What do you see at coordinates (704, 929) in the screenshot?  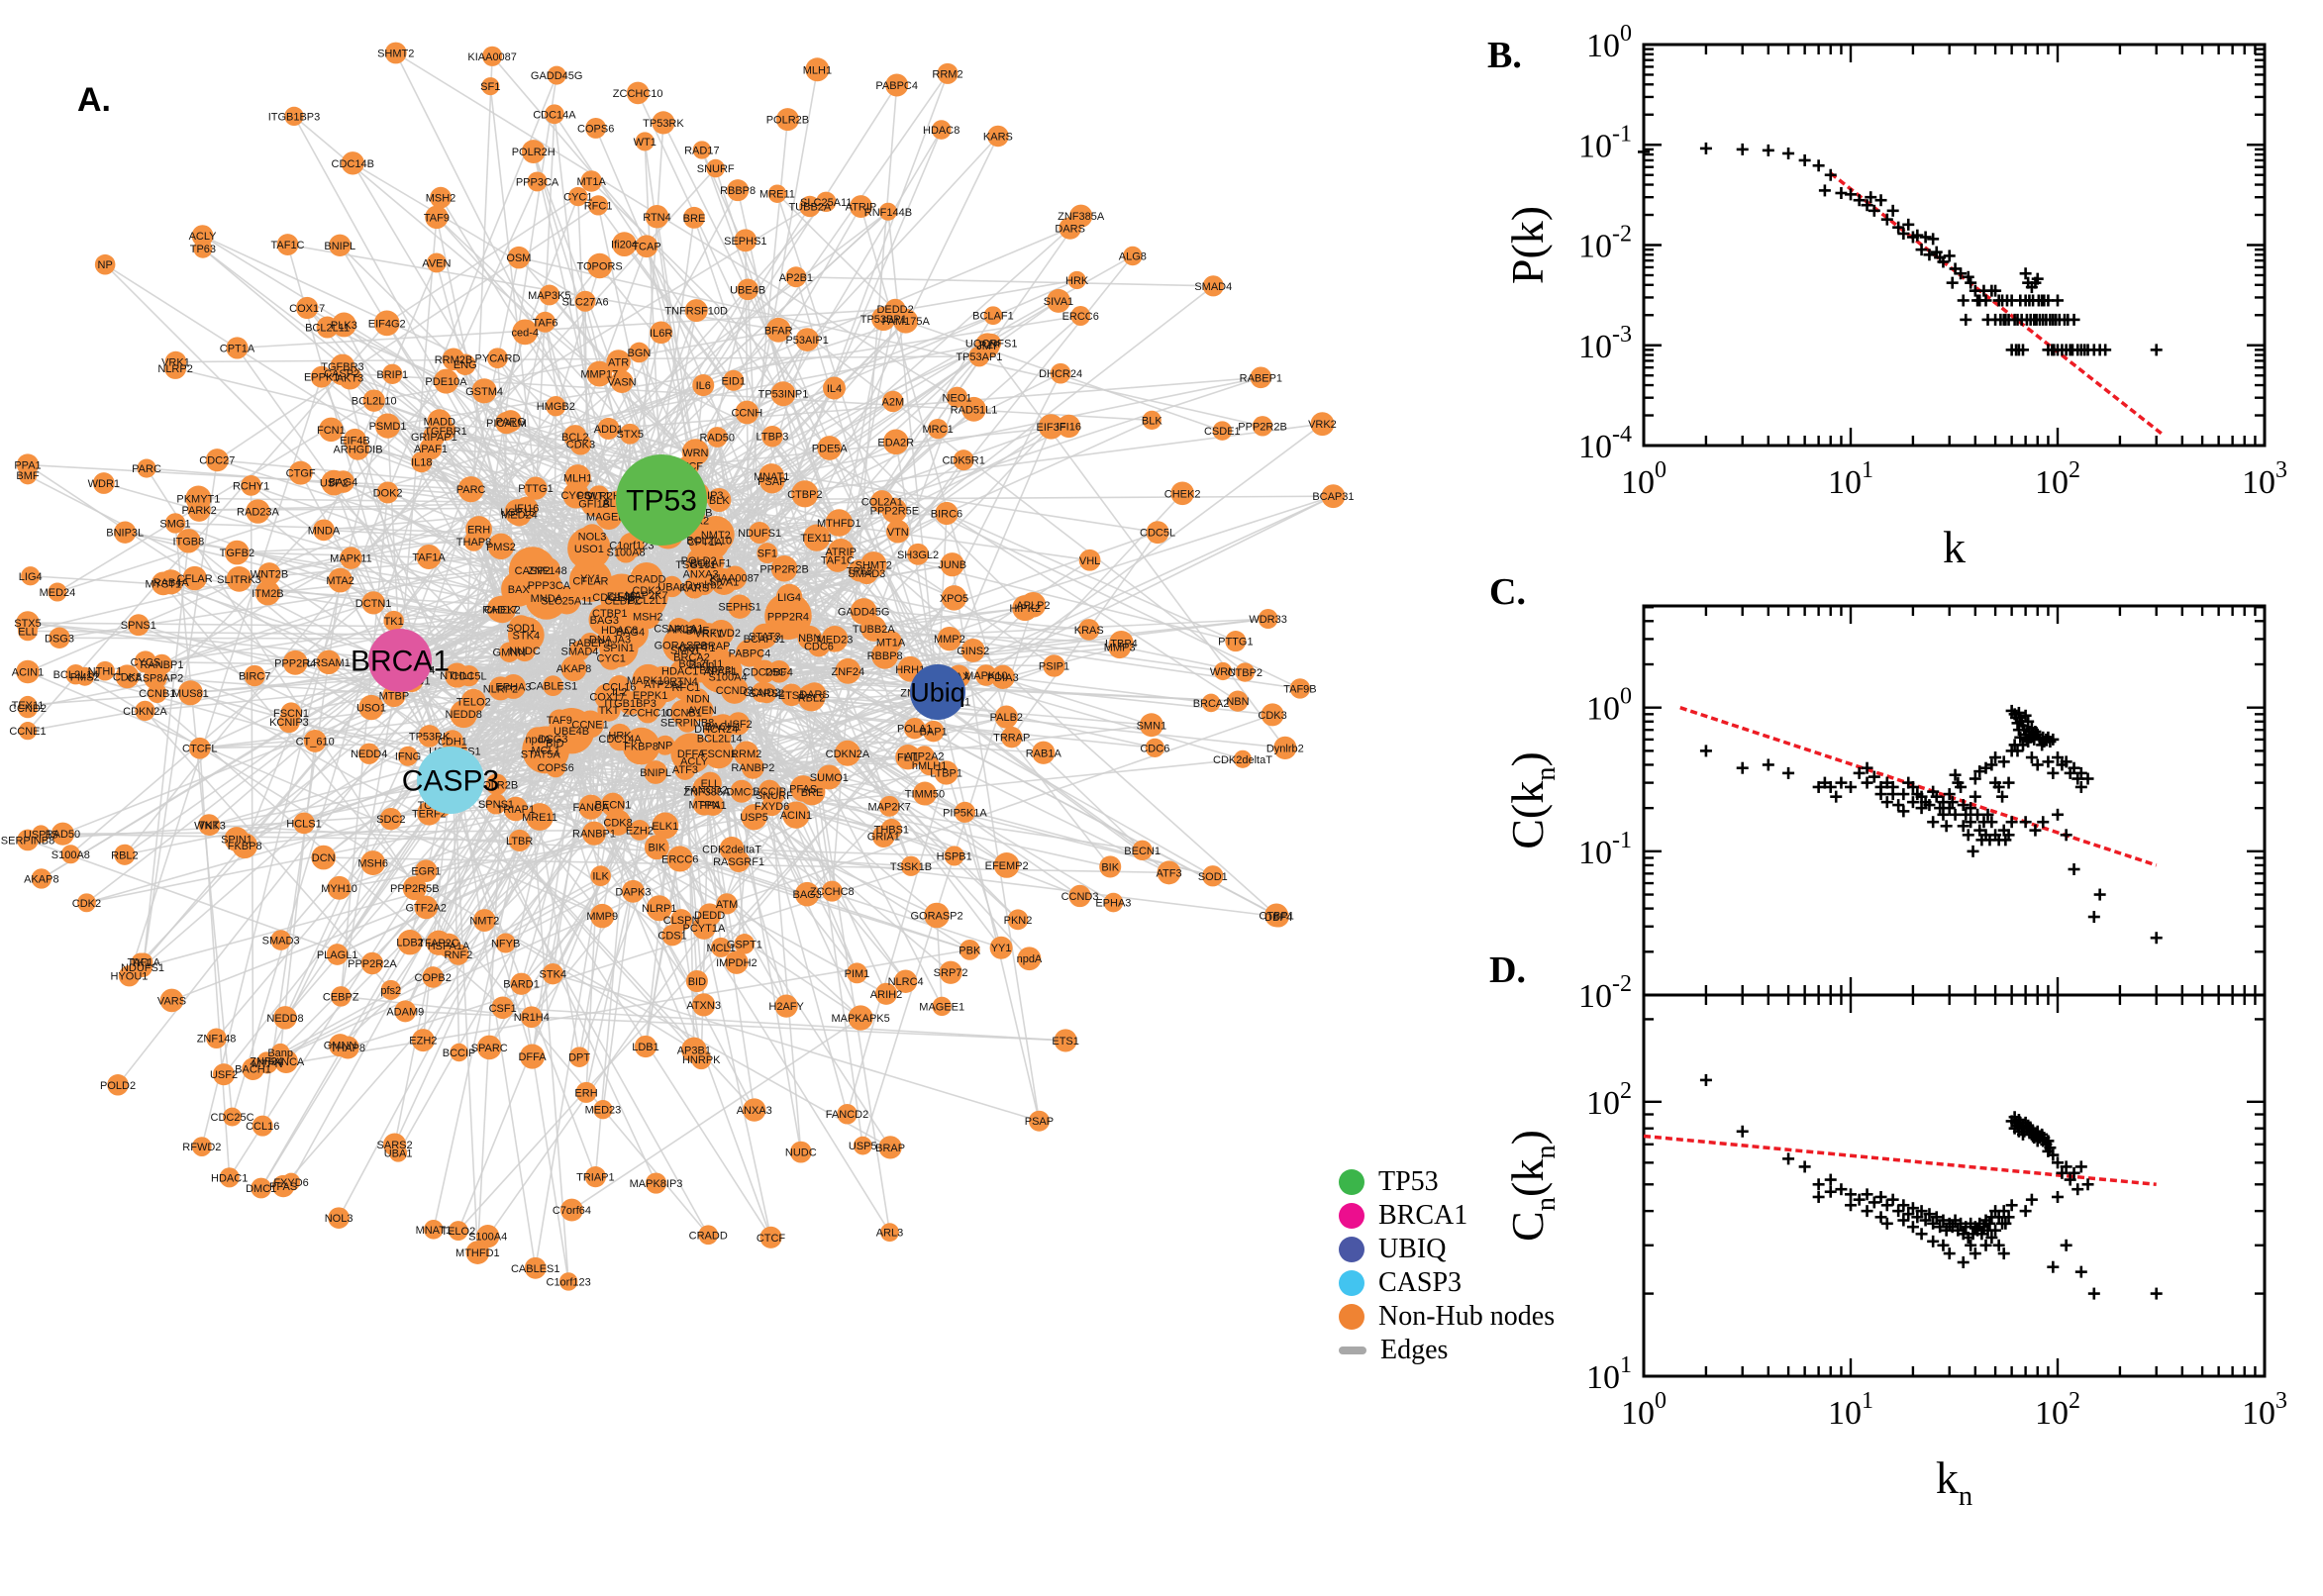 I see `network-node-label: PCYT1A` at bounding box center [704, 929].